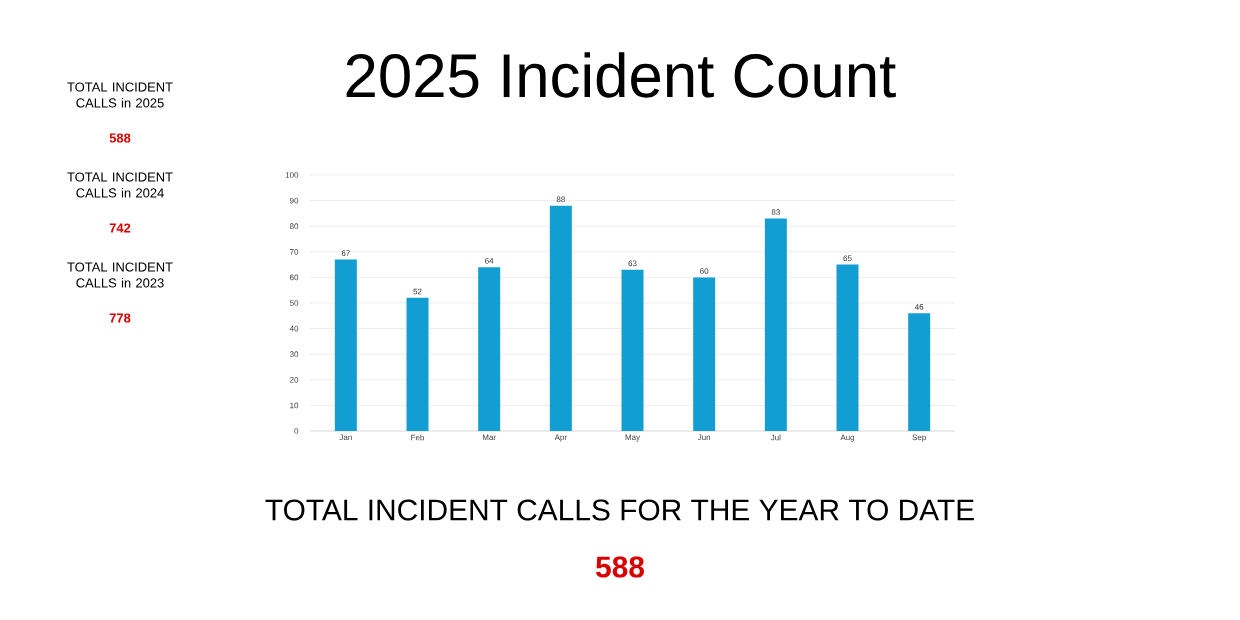 This screenshot has height=620, width=1240. What do you see at coordinates (120, 275) in the screenshot?
I see `text: TOTAL INCIDENT CALLS in 2023` at bounding box center [120, 275].